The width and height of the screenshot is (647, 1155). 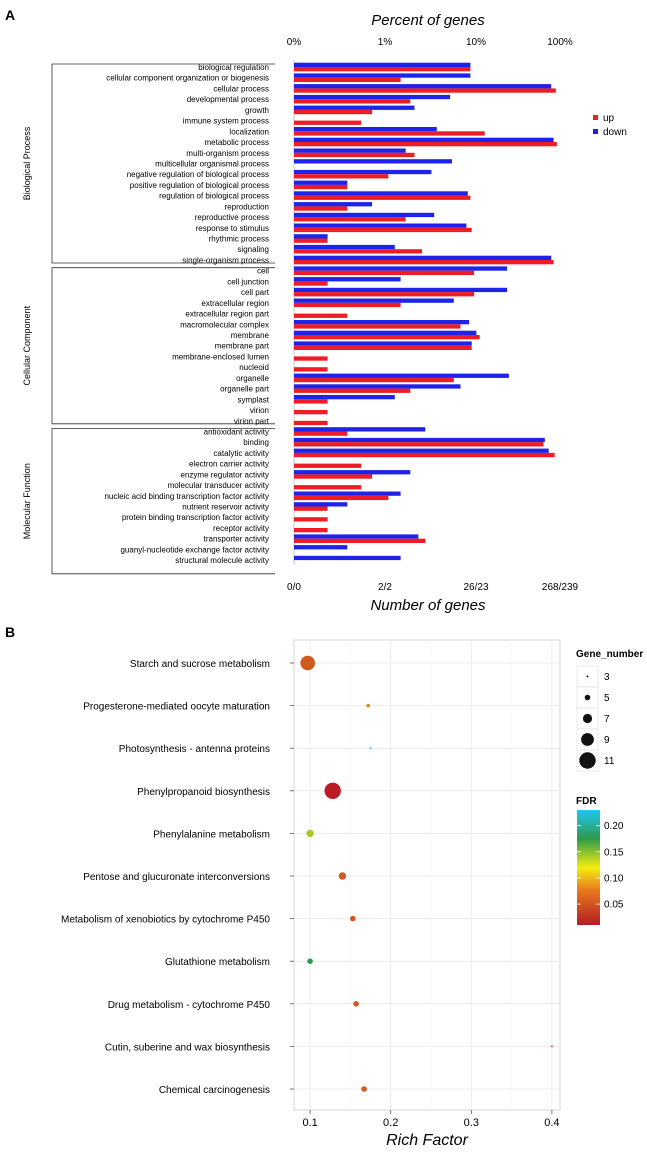 What do you see at coordinates (10, 632) in the screenshot?
I see `panel-b-label: B` at bounding box center [10, 632].